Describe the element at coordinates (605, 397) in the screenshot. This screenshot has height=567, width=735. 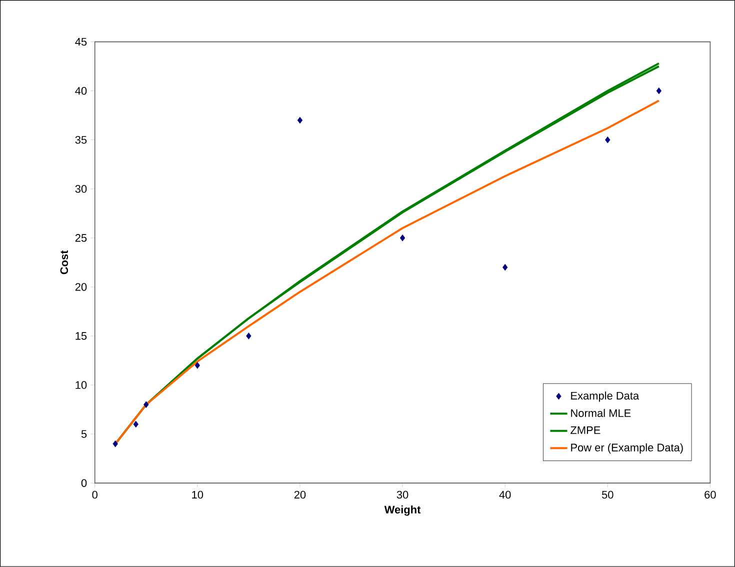
I see `legend-label: Example Data` at that location.